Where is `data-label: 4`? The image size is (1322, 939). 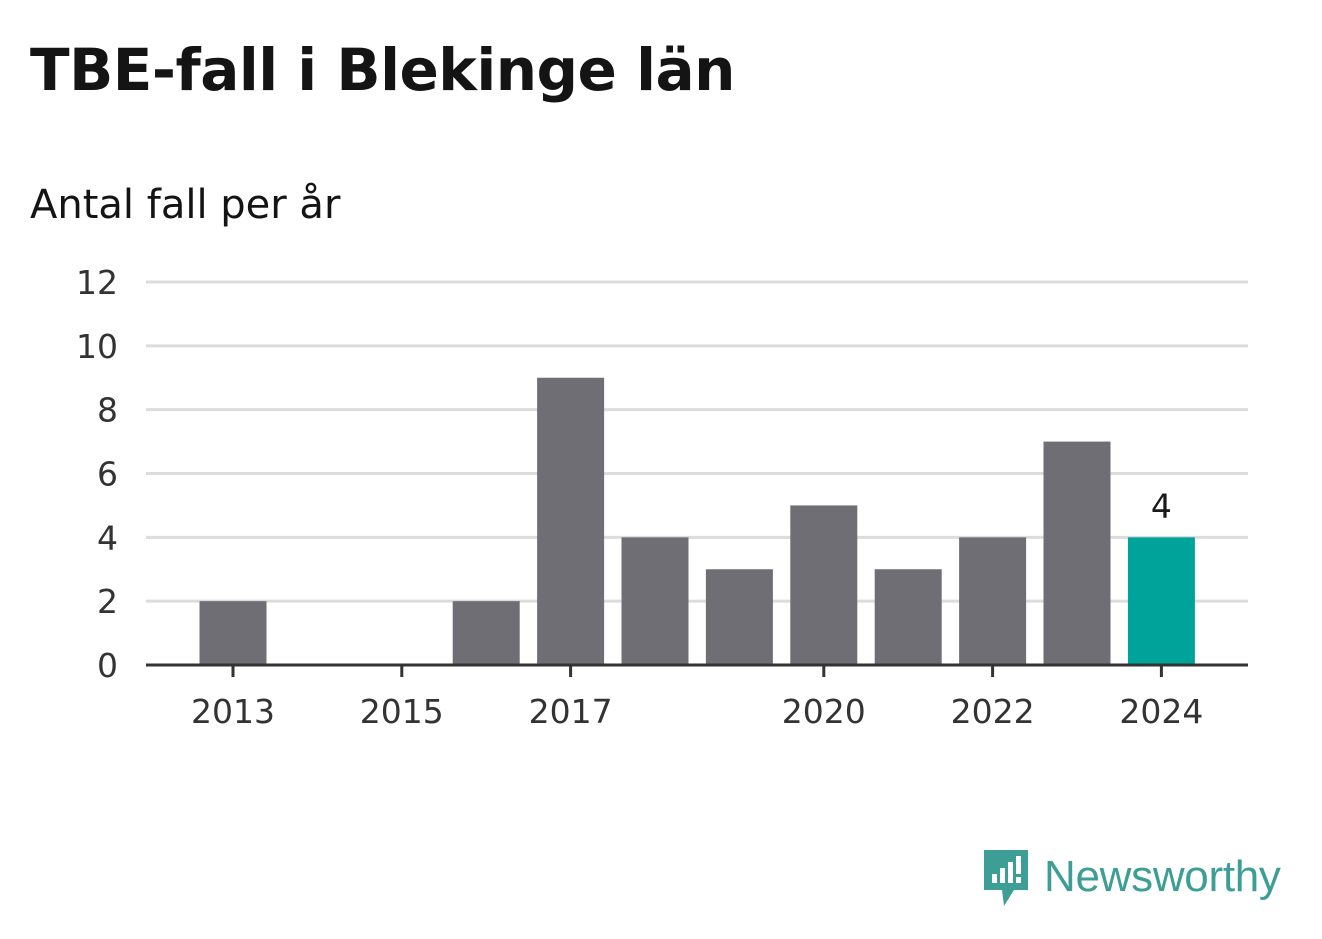 data-label: 4 is located at coordinates (1161, 505).